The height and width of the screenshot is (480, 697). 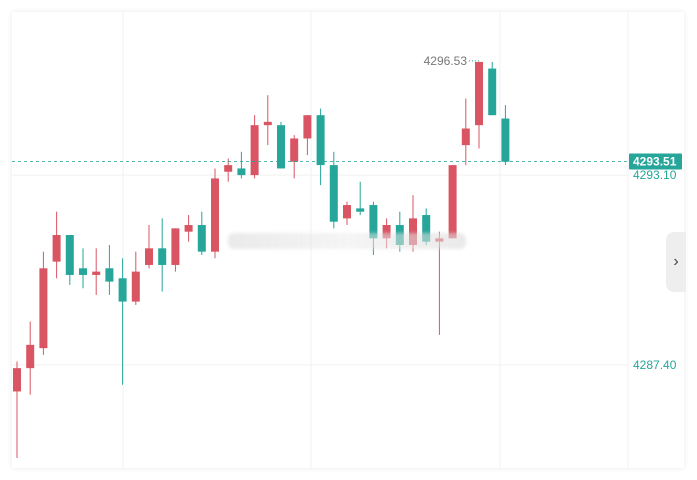 I want to click on y-axis-tick-label: 4287.40, so click(x=655, y=365).